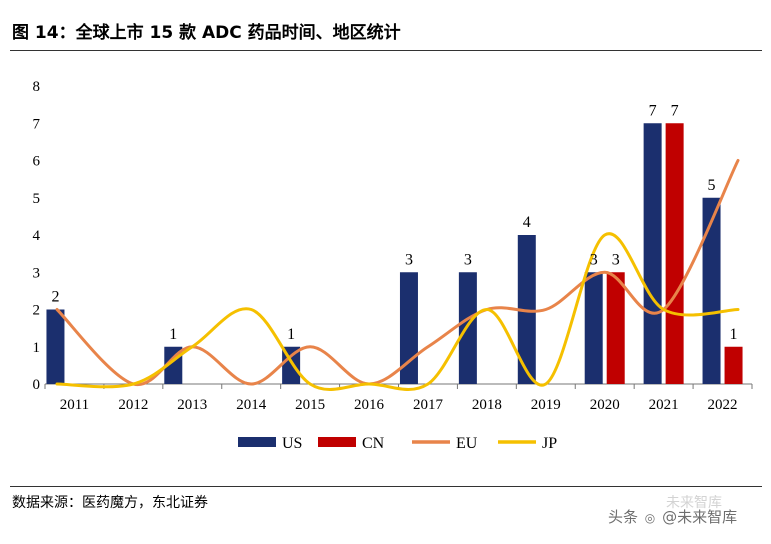 The image size is (771, 544). I want to click on x-tick-label: 2021, so click(664, 405).